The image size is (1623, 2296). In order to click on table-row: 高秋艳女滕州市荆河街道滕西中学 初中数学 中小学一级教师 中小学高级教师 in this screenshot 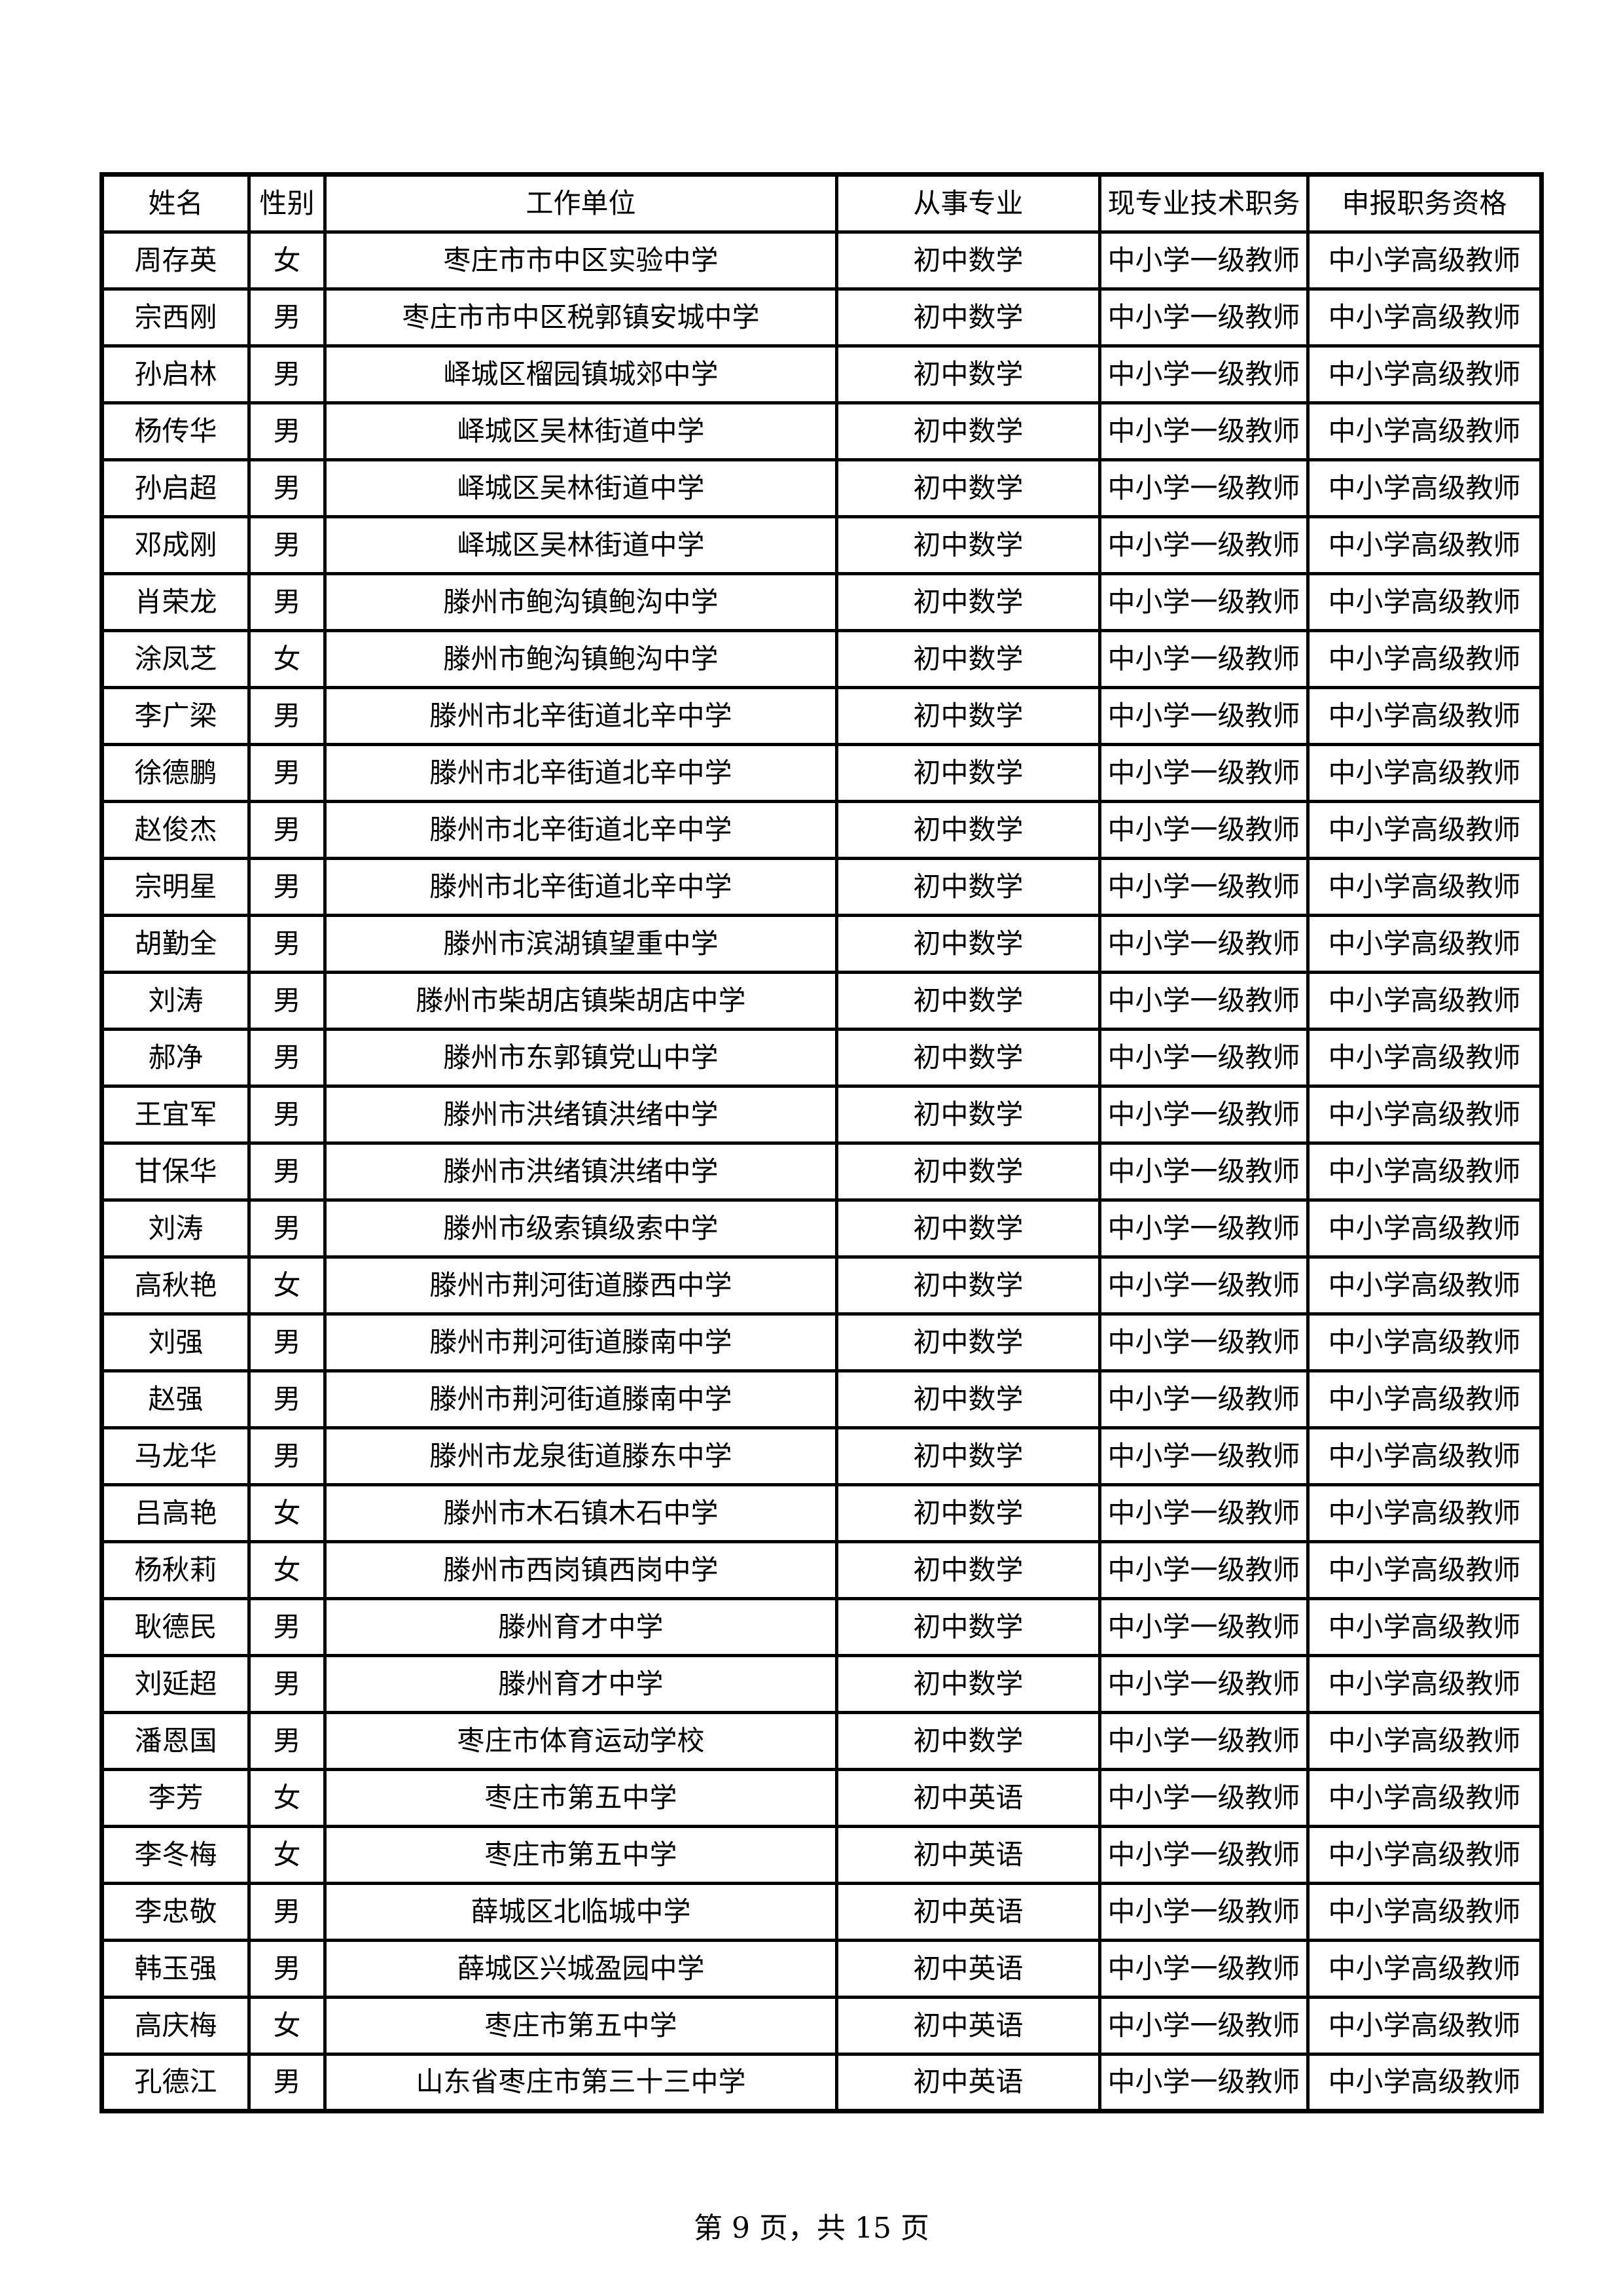, I will do `click(821, 1285)`.